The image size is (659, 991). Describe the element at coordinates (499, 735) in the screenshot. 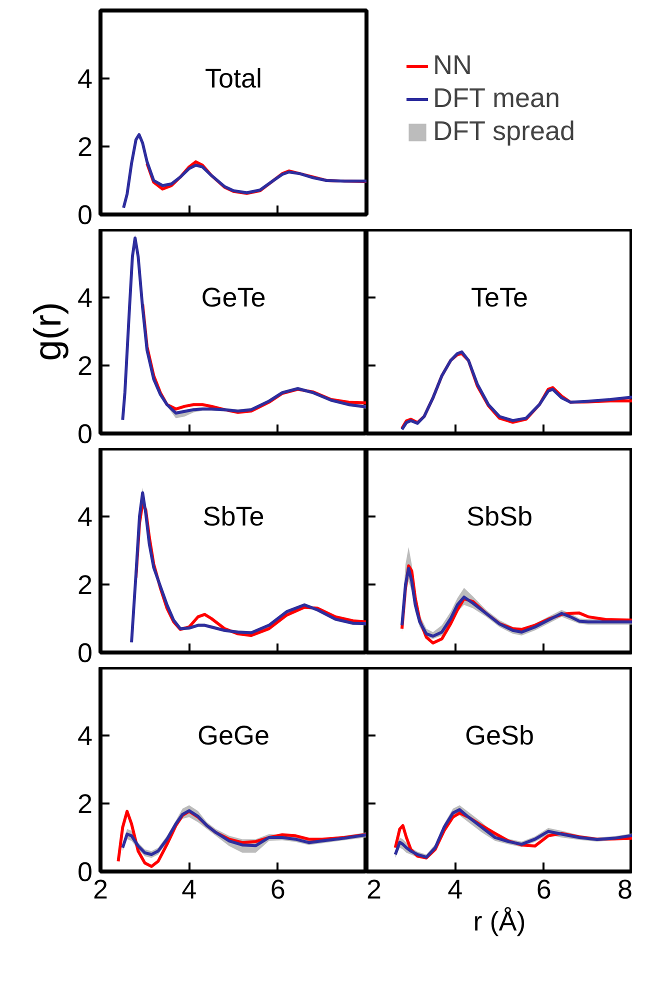

I see `text: GeSb` at that location.